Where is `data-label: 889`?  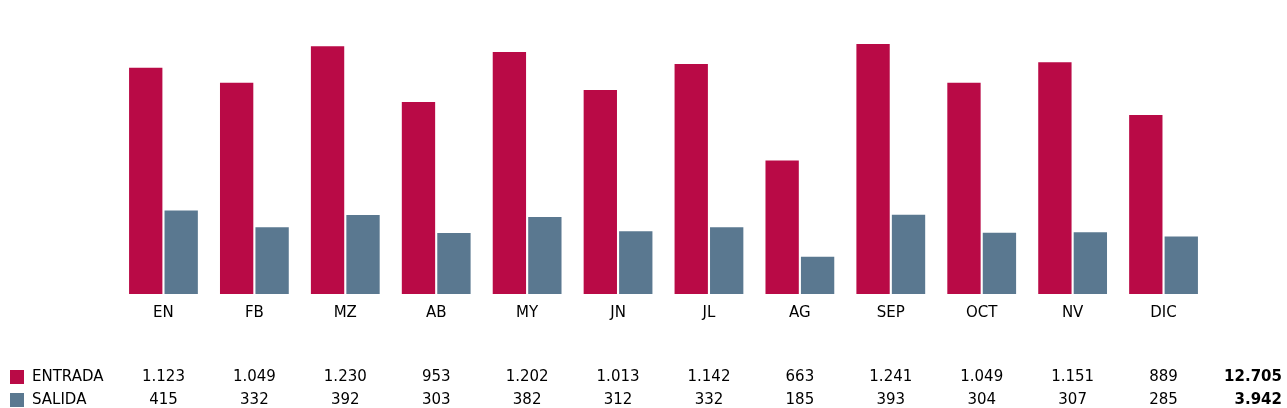
data-label: 889 is located at coordinates (1163, 375).